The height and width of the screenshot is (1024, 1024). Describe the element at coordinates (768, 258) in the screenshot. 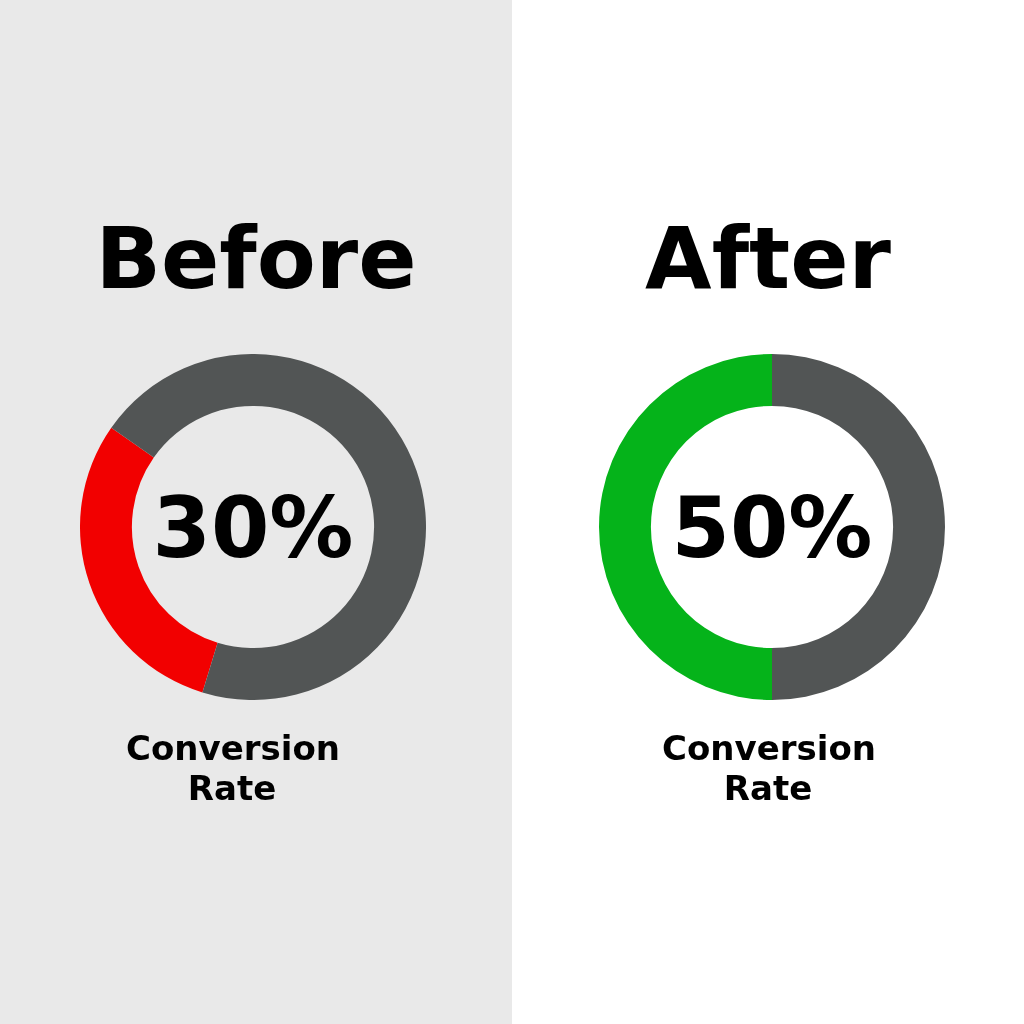

I see `chart-title: After` at that location.